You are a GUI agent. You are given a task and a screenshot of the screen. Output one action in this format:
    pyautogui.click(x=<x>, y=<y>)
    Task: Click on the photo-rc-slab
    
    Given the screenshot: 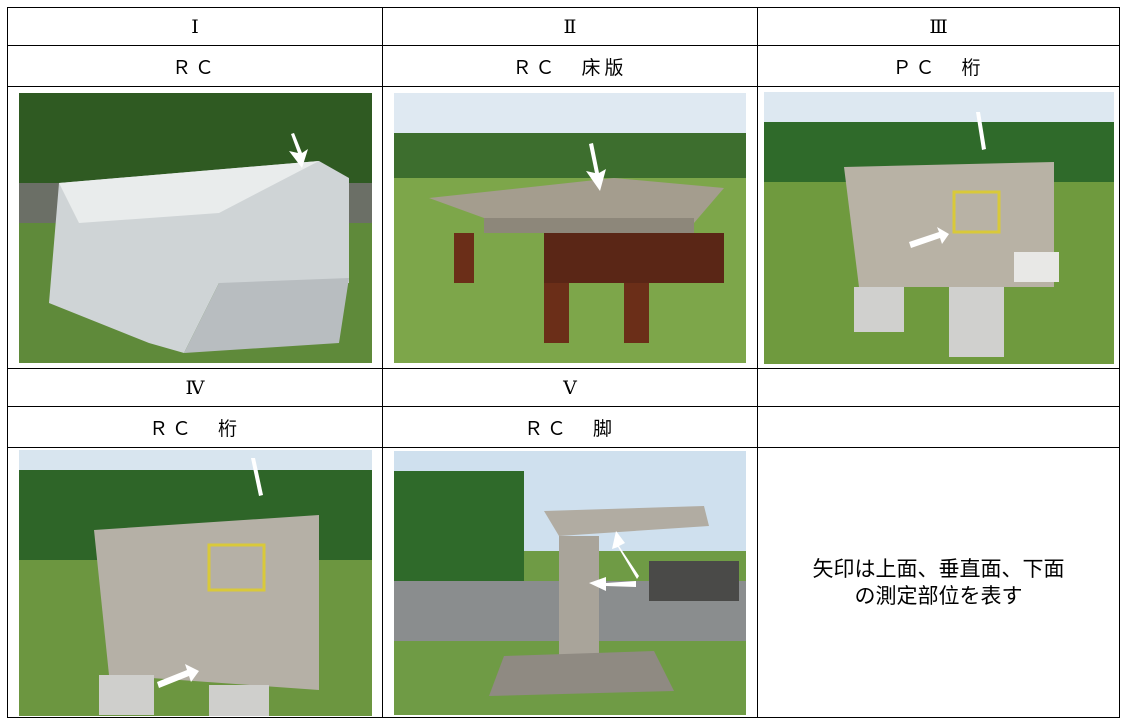 What is the action you would take?
    pyautogui.click(x=570, y=227)
    